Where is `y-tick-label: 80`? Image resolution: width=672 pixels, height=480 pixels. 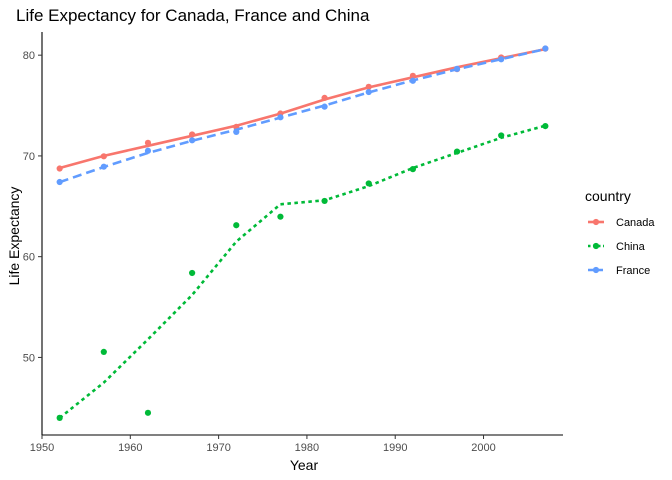 y-tick-label: 80 is located at coordinates (29, 56).